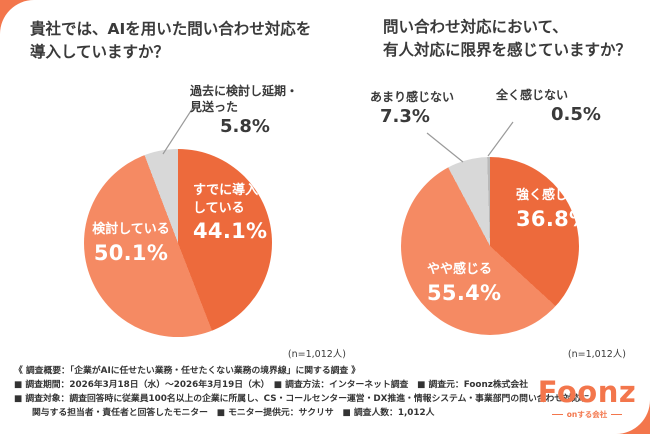 The image size is (650, 434). What do you see at coordinates (405, 116) in the screenshot?
I see `slice-percent: 7.3%` at bounding box center [405, 116].